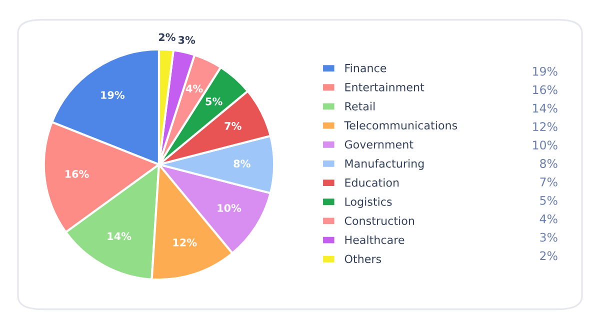  Describe the element at coordinates (545, 145) in the screenshot. I see `text: 10%` at that location.